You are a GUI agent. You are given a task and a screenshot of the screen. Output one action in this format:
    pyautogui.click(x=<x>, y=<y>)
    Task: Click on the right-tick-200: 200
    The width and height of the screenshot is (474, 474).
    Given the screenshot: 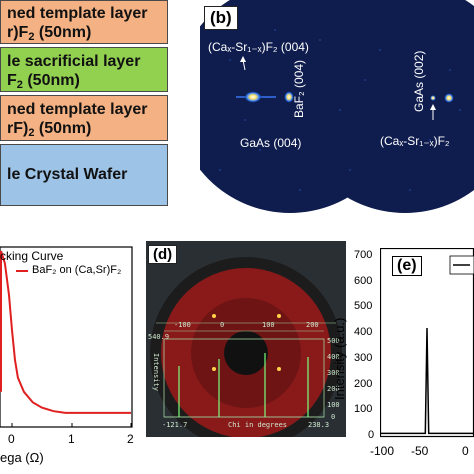 What is the action you would take?
    pyautogui.click(x=333, y=389)
    